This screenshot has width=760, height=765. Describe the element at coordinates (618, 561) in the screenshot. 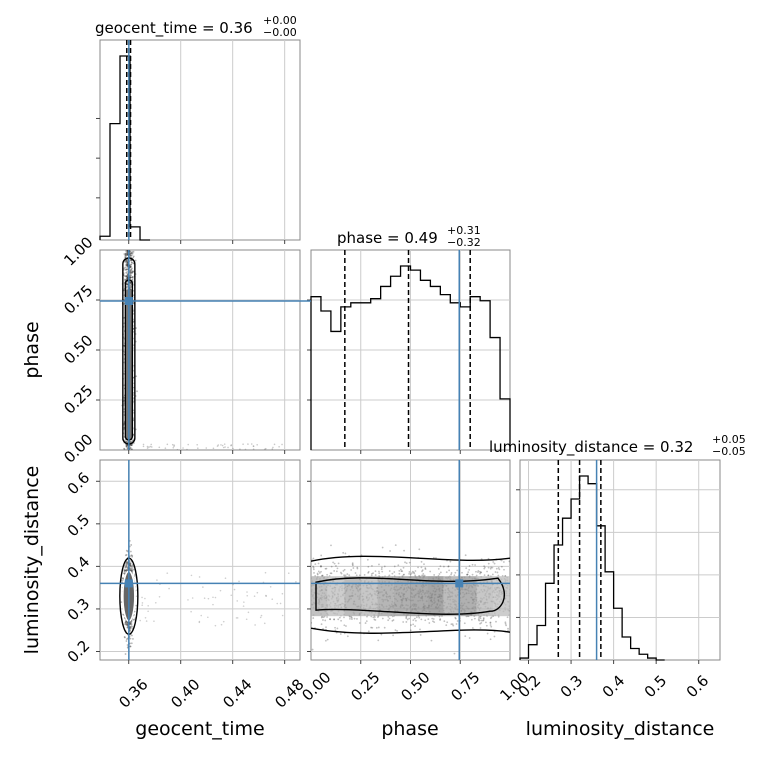

I see `panel-luminosity-distance-hist` at that location.